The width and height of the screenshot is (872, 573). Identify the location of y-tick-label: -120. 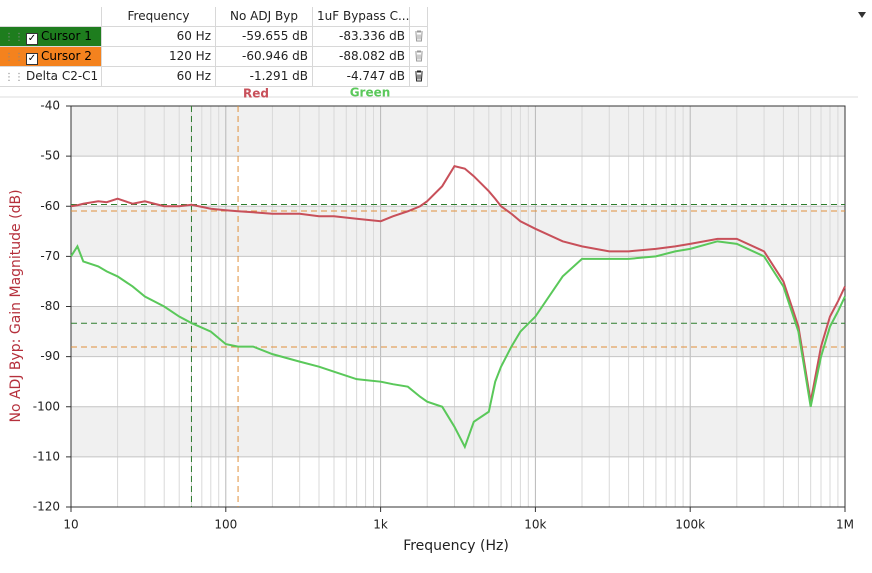
(46, 507).